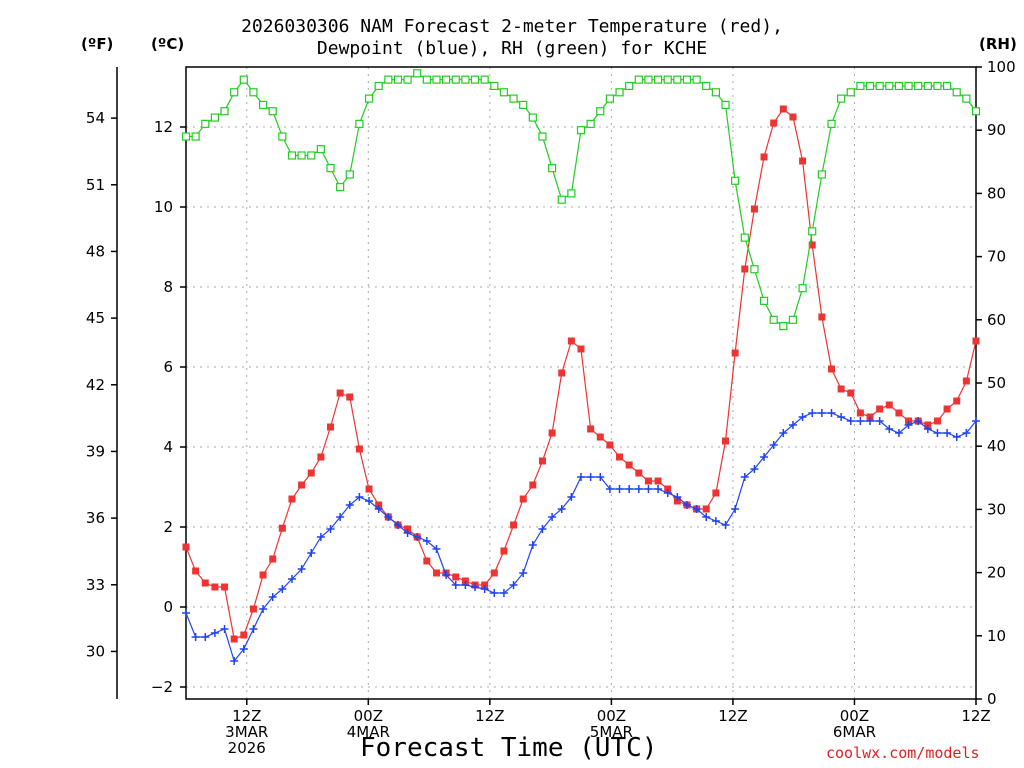 The height and width of the screenshot is (768, 1024). What do you see at coordinates (996, 383) in the screenshot?
I see `rh-tick-label: 50` at bounding box center [996, 383].